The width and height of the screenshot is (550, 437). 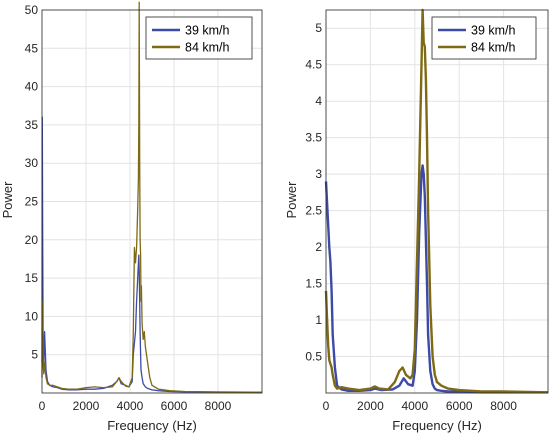 What do you see at coordinates (32, 278) in the screenshot?
I see `y-tick-label: 15` at bounding box center [32, 278].